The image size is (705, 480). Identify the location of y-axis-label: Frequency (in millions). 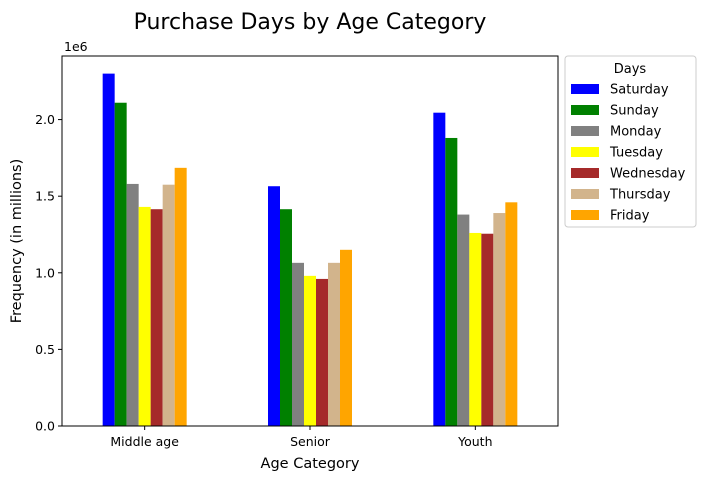
(17, 241).